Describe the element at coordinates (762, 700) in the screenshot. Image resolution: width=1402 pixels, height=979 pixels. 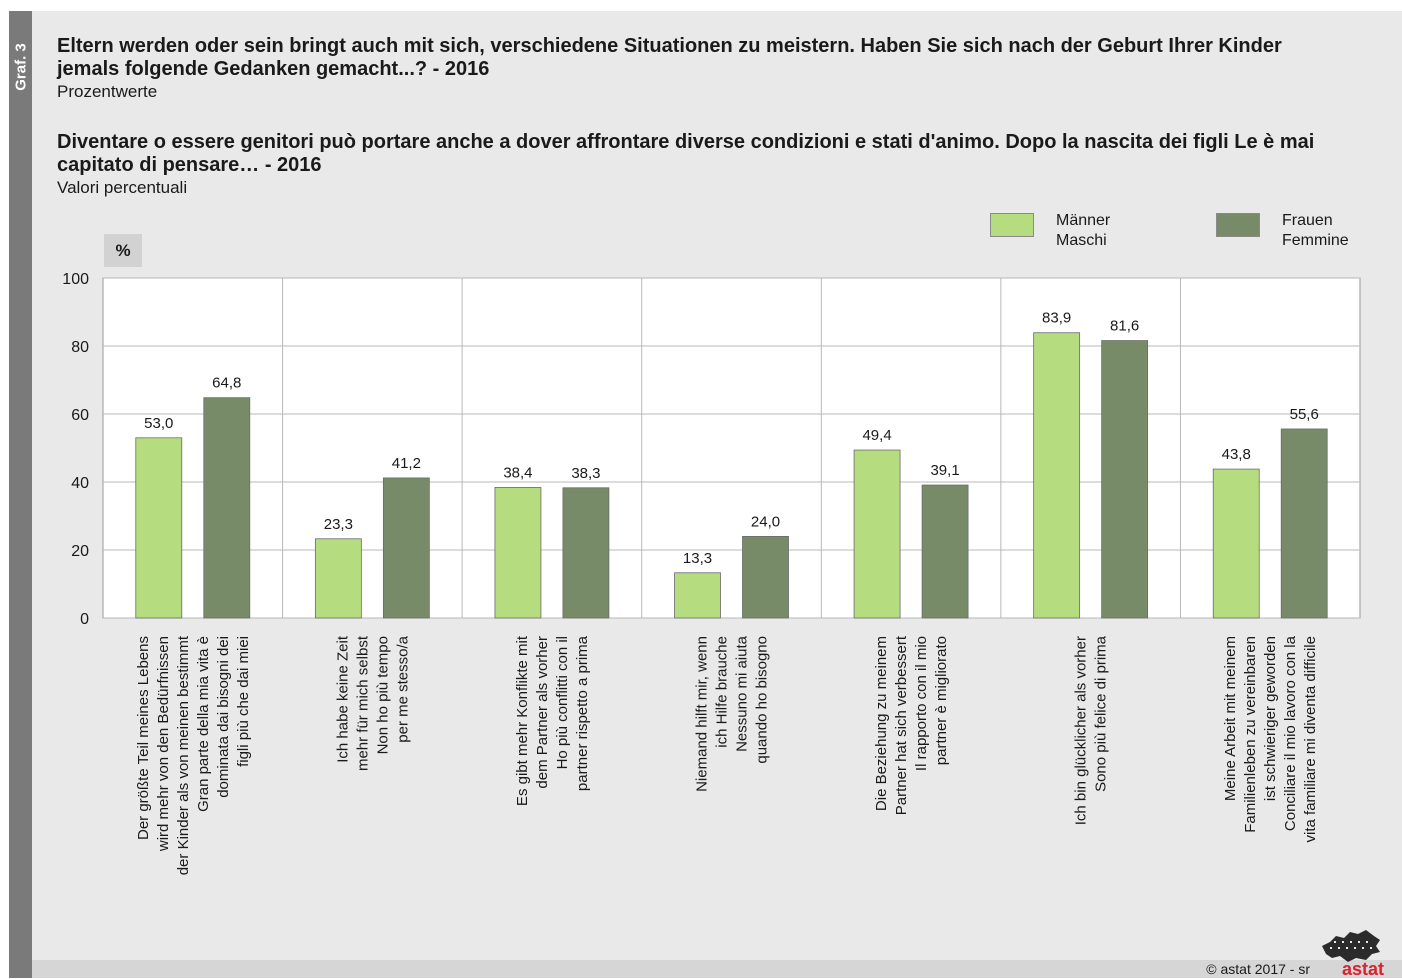
I see `category-label-line: quando ho bisogno` at that location.